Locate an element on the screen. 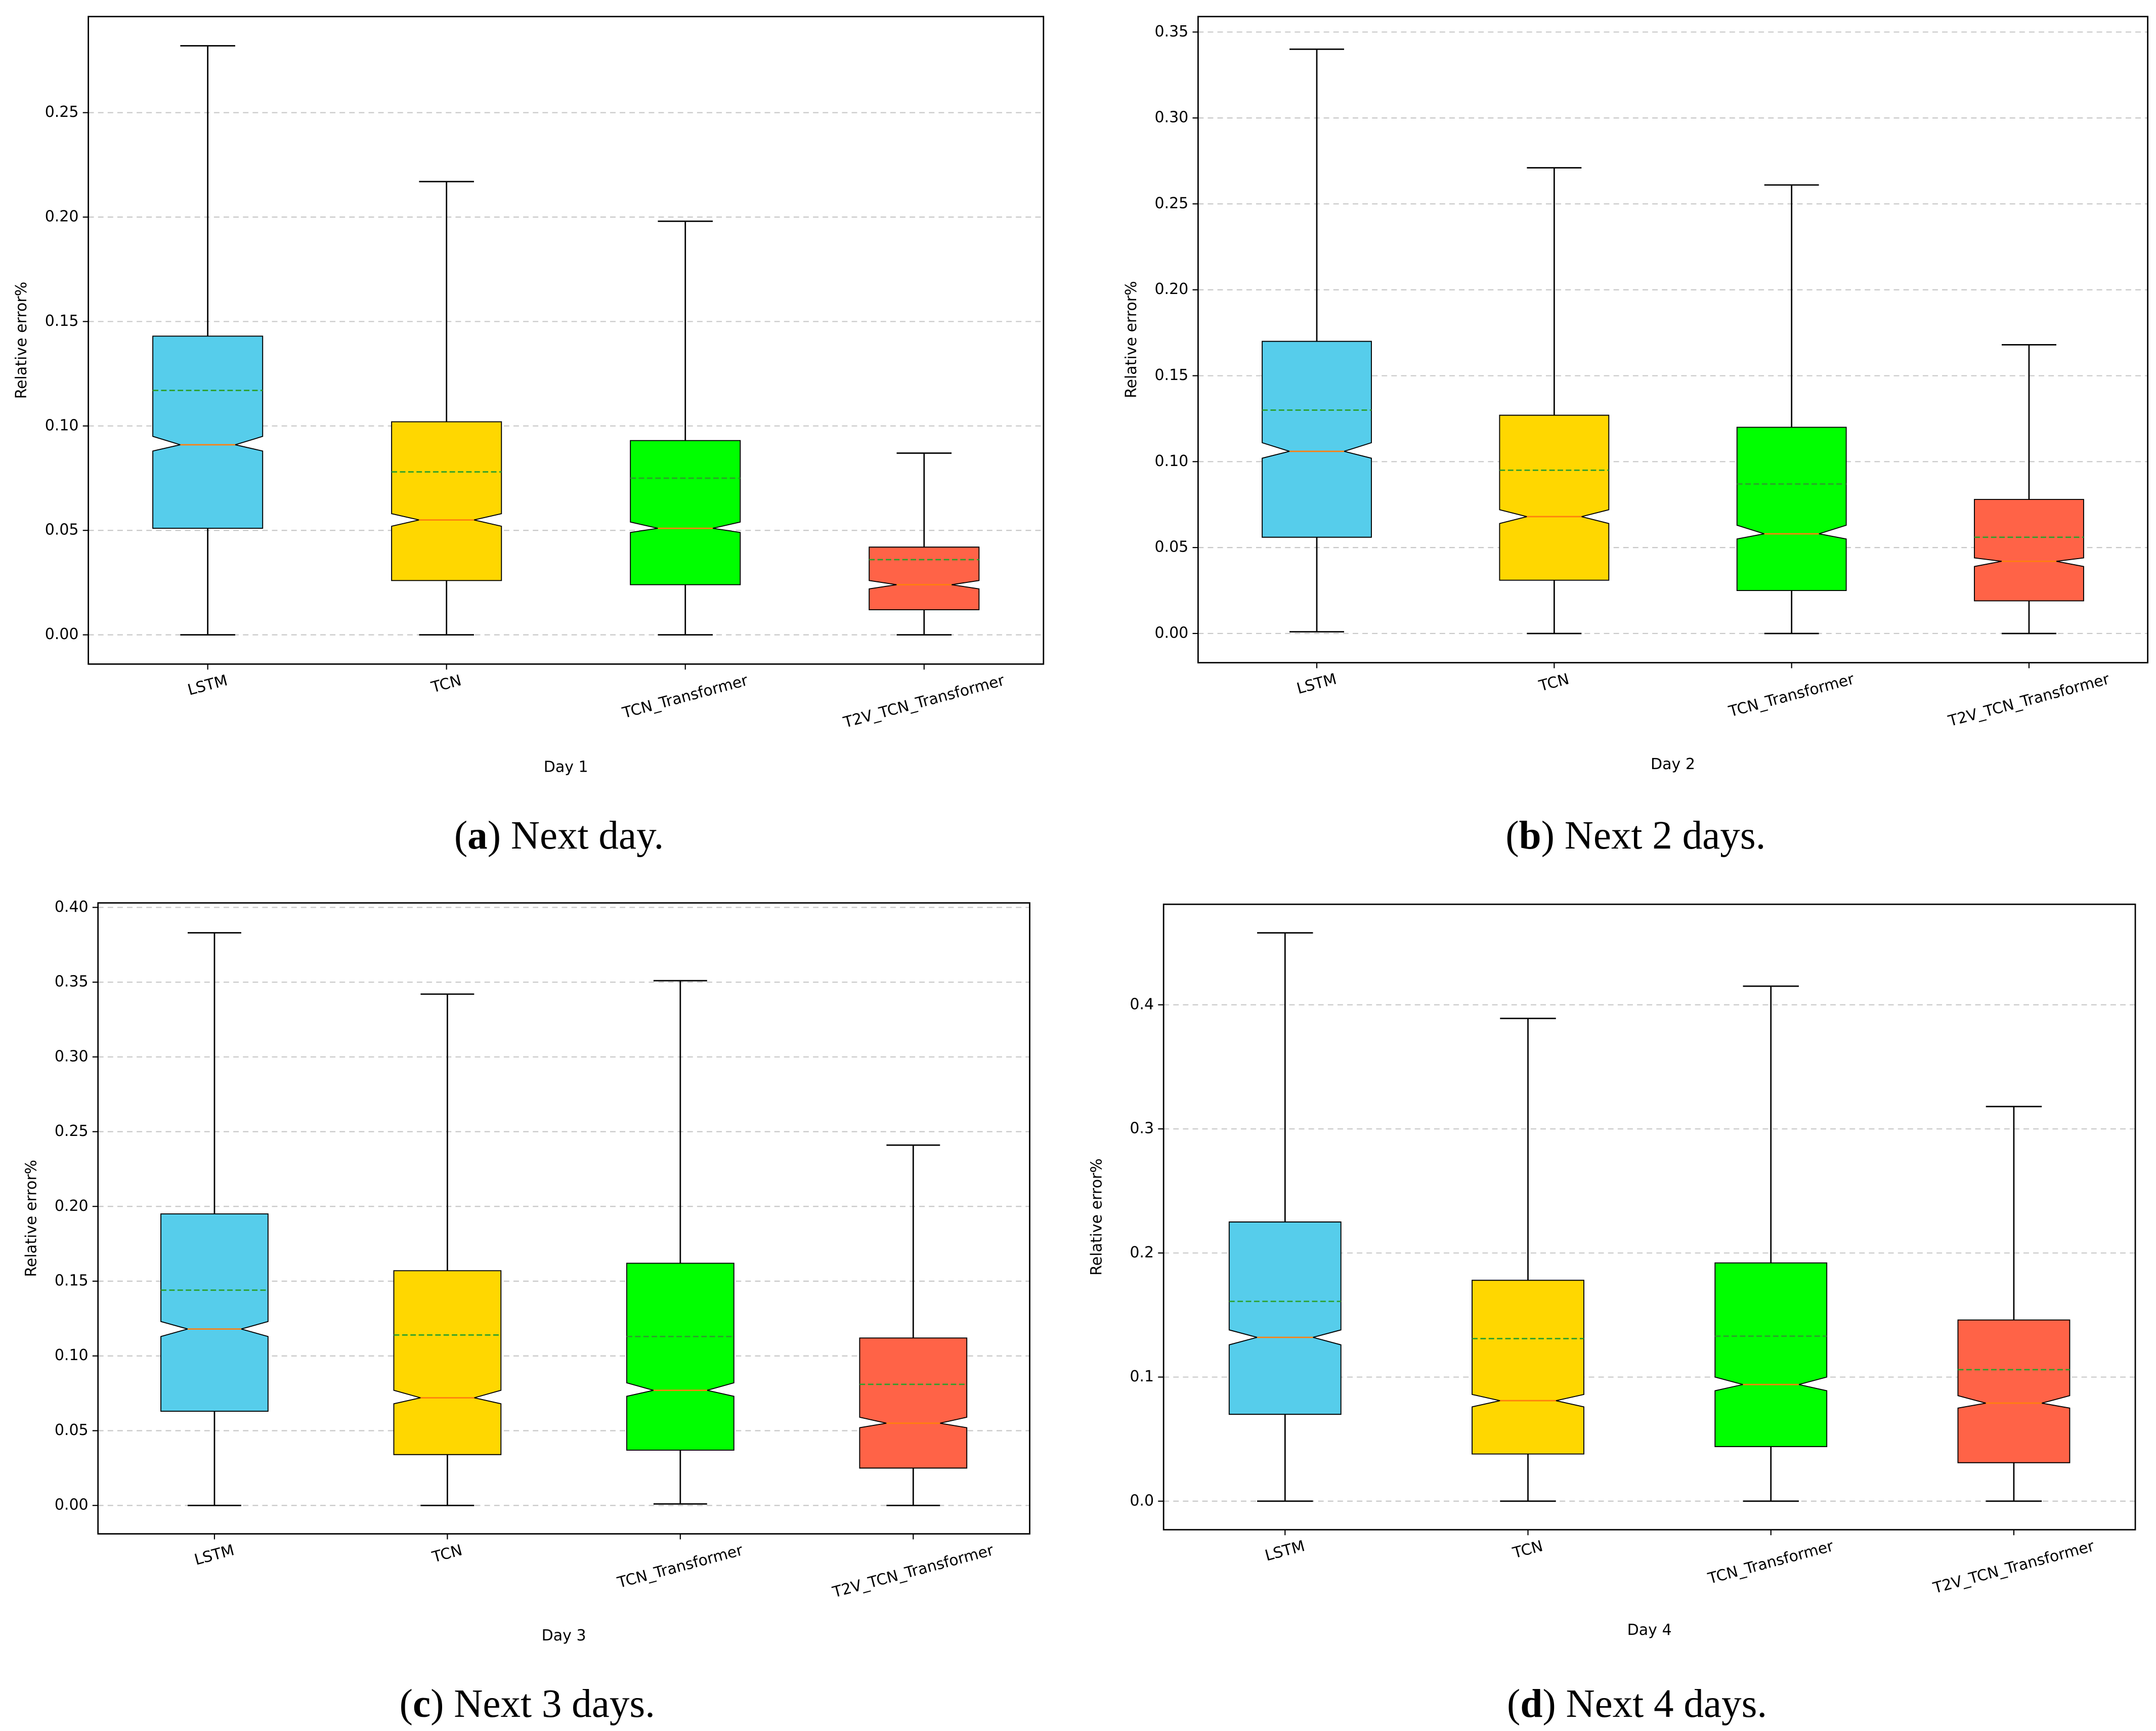 Image resolution: width=2156 pixels, height=1731 pixels. y-tick-label: 0.3 is located at coordinates (1142, 1128).